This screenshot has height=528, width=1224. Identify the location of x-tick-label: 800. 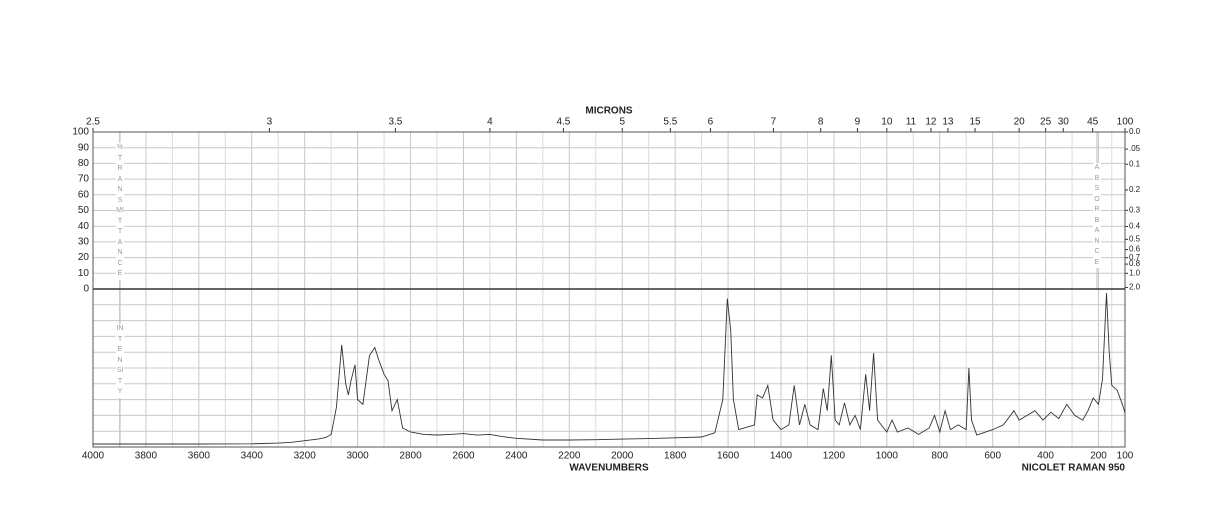
(939, 456).